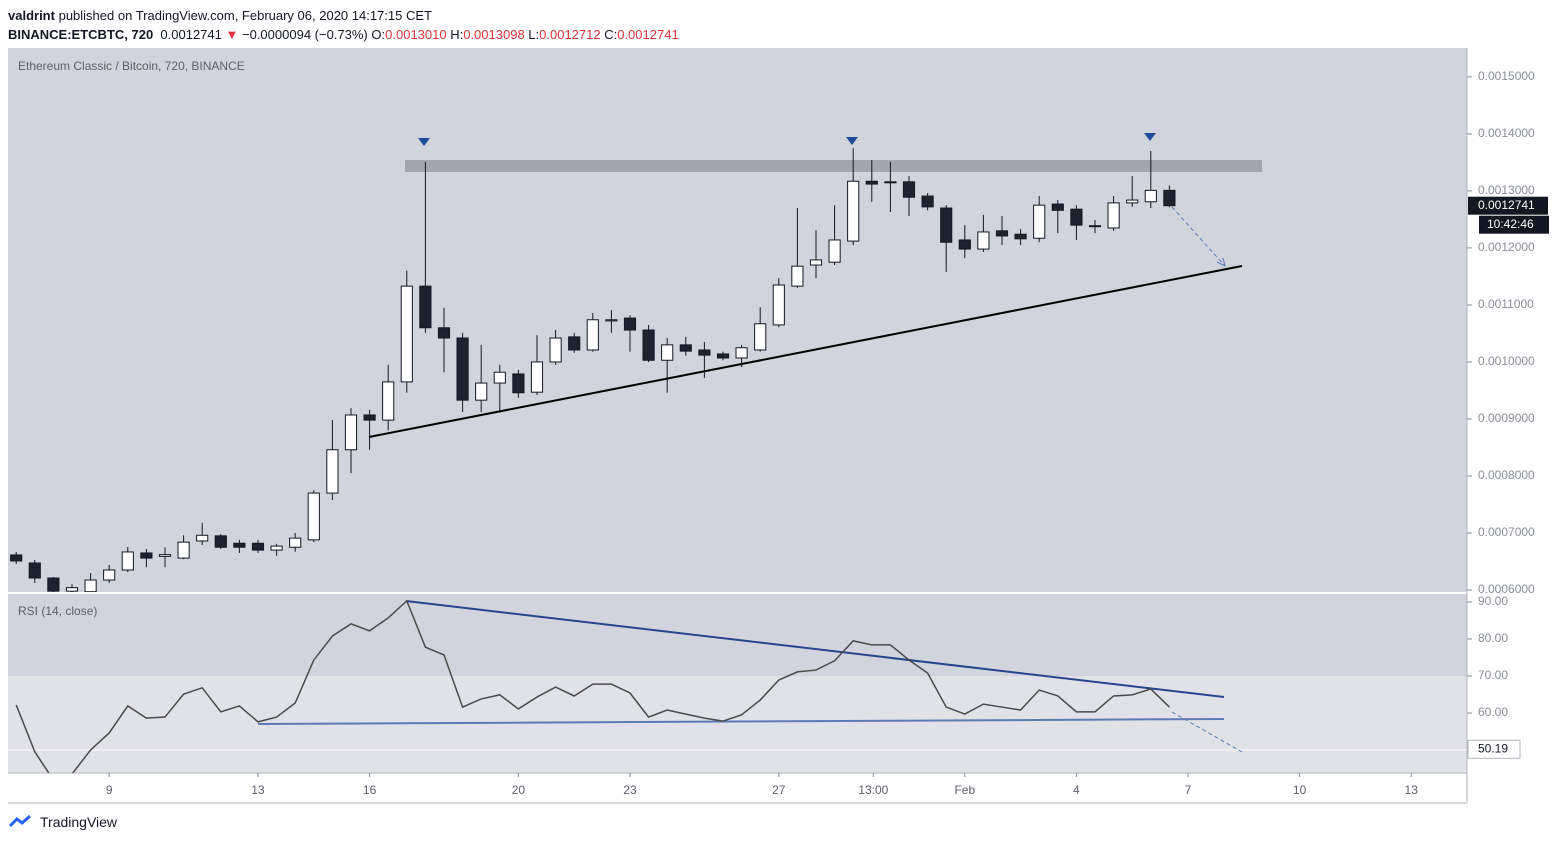  What do you see at coordinates (1506, 361) in the screenshot?
I see `y-tick-label: 0.0010000` at bounding box center [1506, 361].